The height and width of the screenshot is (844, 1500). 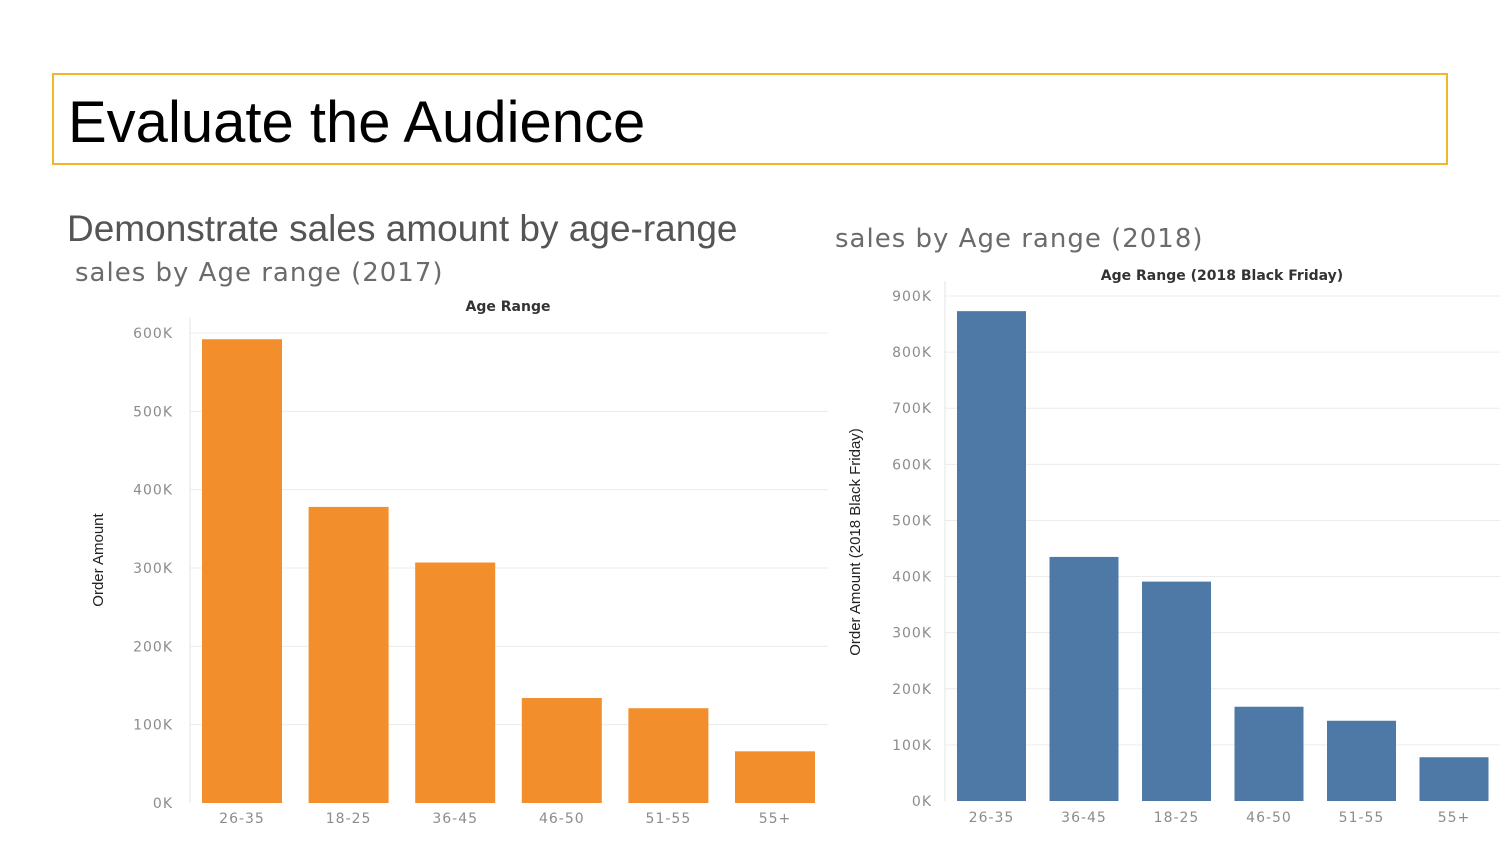 I want to click on bar-2017-55+, so click(x=775, y=777).